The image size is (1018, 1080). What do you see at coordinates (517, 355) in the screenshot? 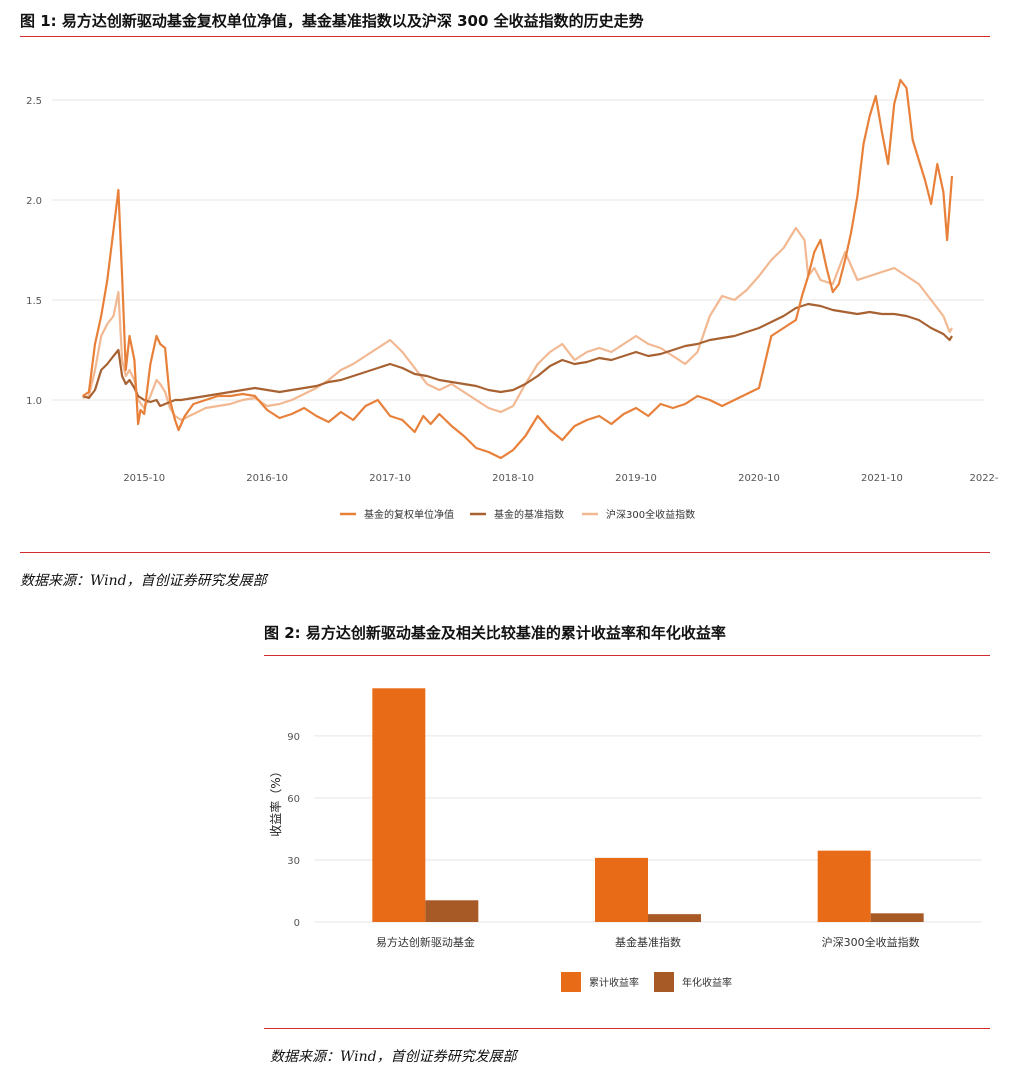
I see `series-line` at bounding box center [517, 355].